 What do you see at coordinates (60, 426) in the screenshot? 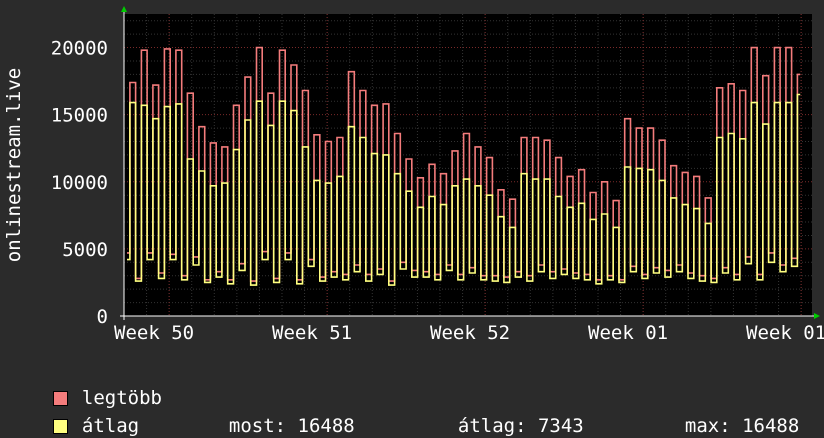
I see `legend-swatch-atlag` at bounding box center [60, 426].